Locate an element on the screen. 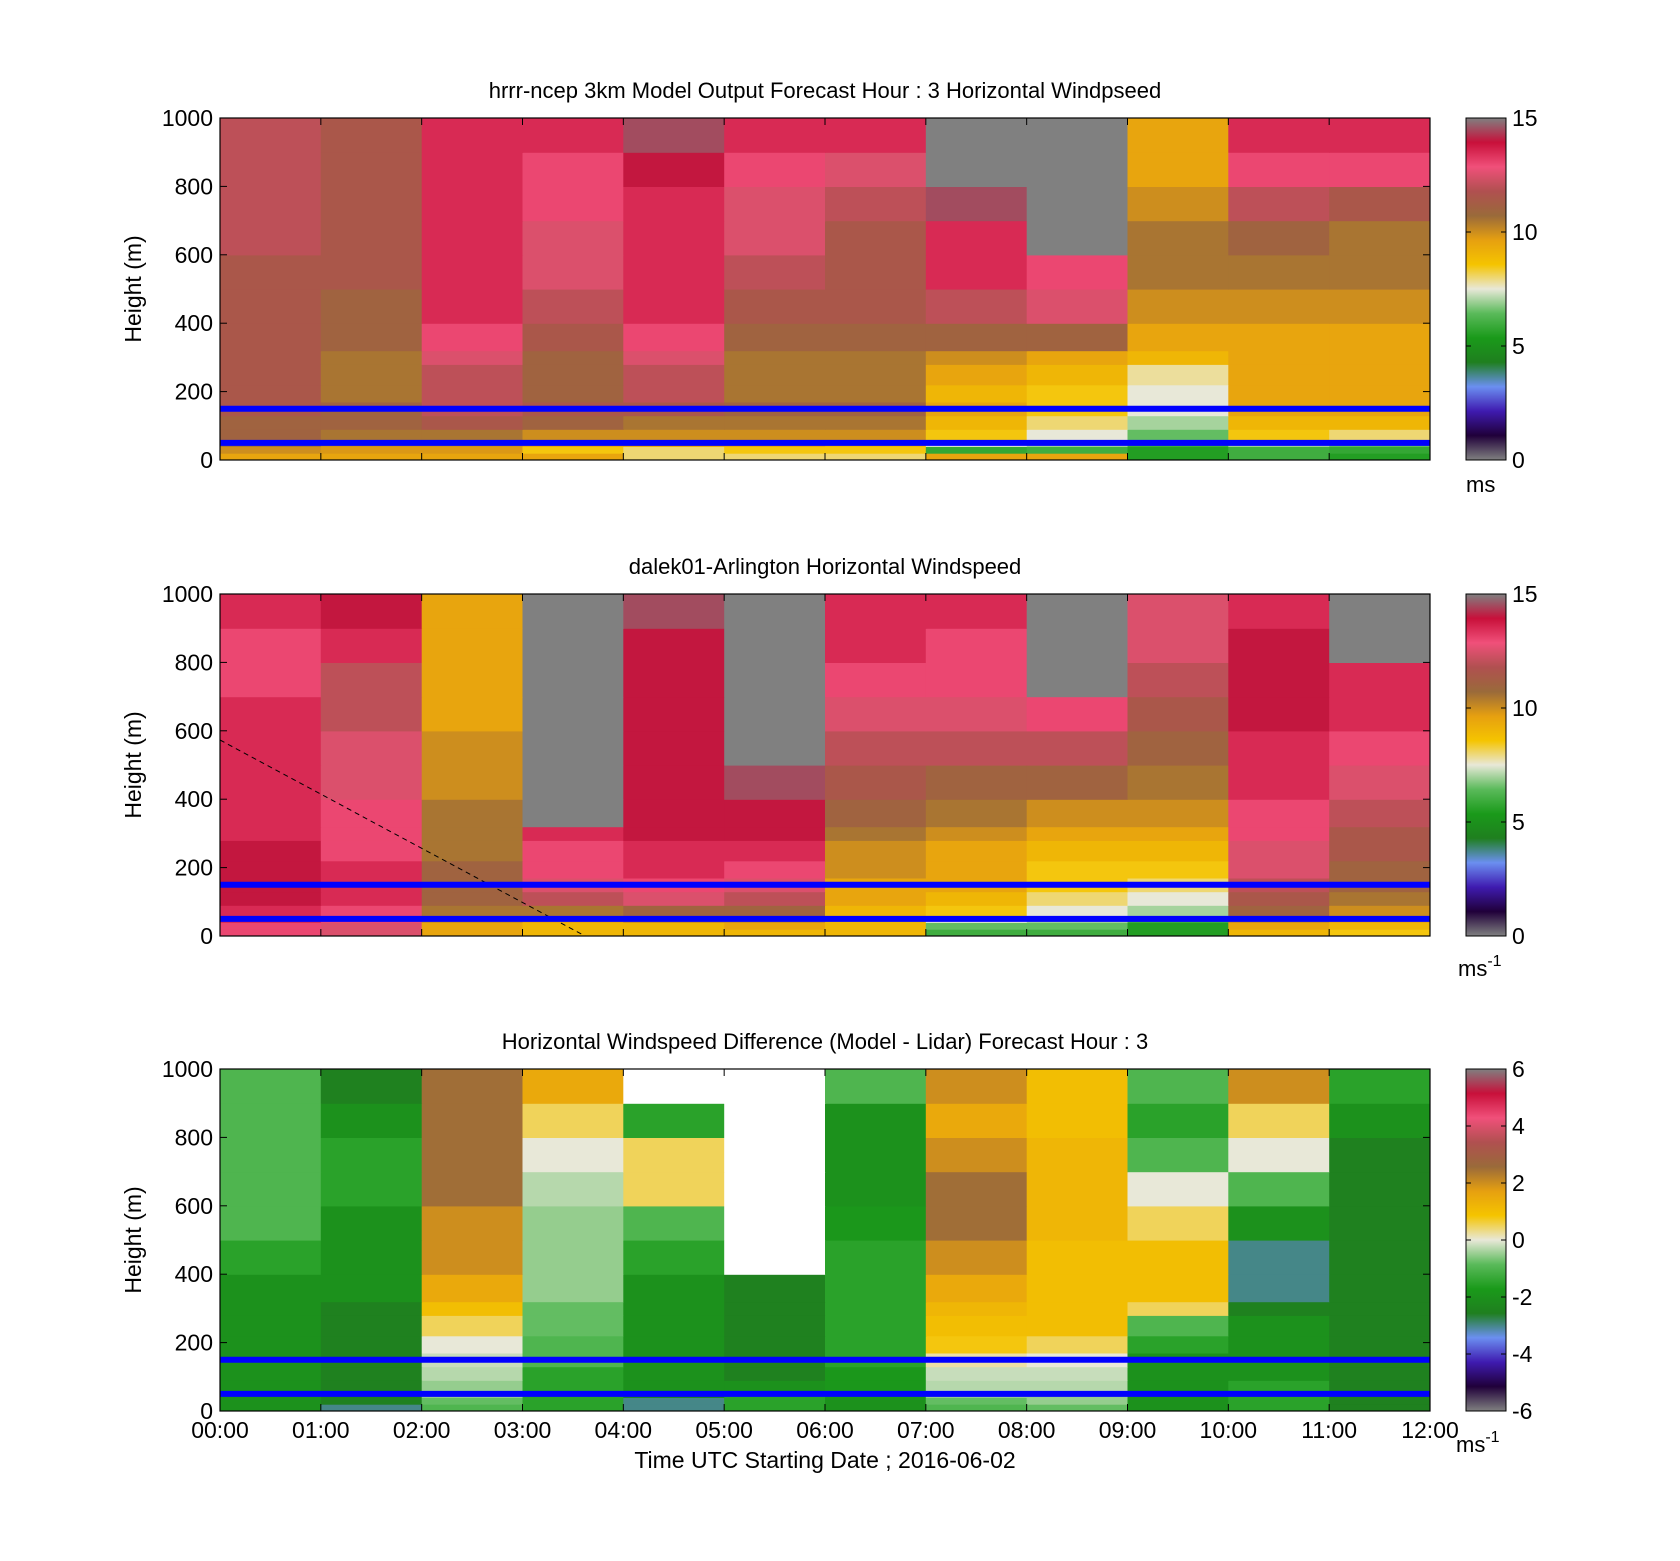  panel-difference-colorbar-unit: ms-1 is located at coordinates (1478, 1443).